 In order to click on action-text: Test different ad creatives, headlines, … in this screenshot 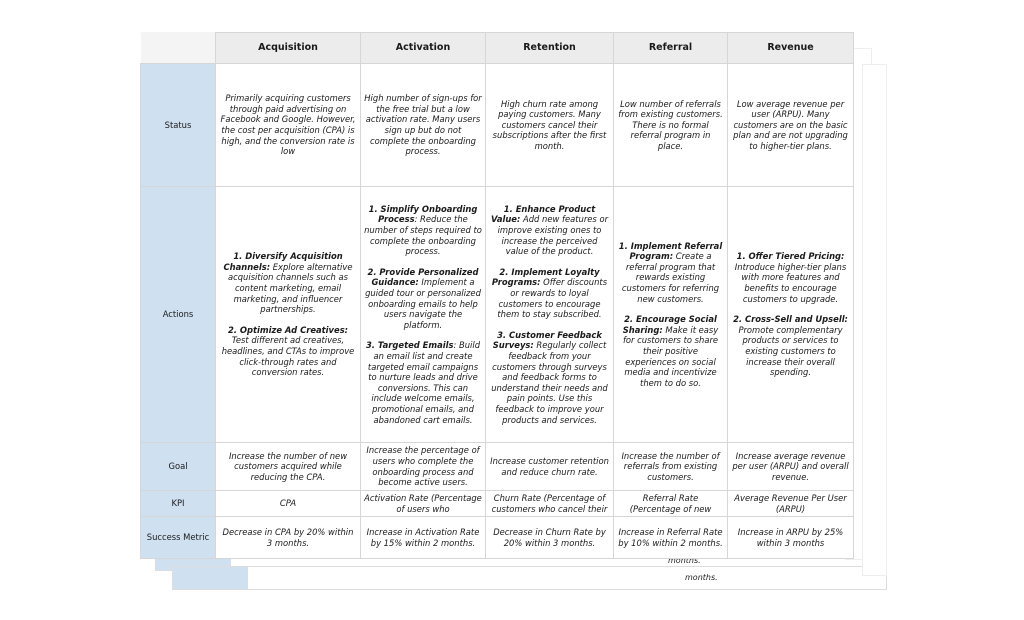, I will do `click(288, 356)`.